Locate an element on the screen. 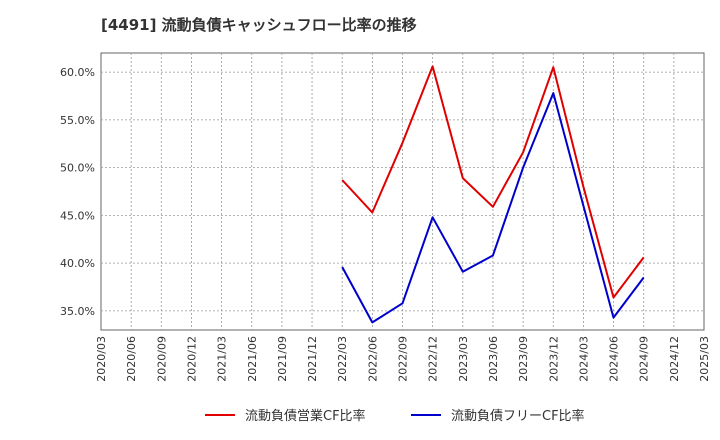  x-tick-label: 2022/06 is located at coordinates (372, 359).